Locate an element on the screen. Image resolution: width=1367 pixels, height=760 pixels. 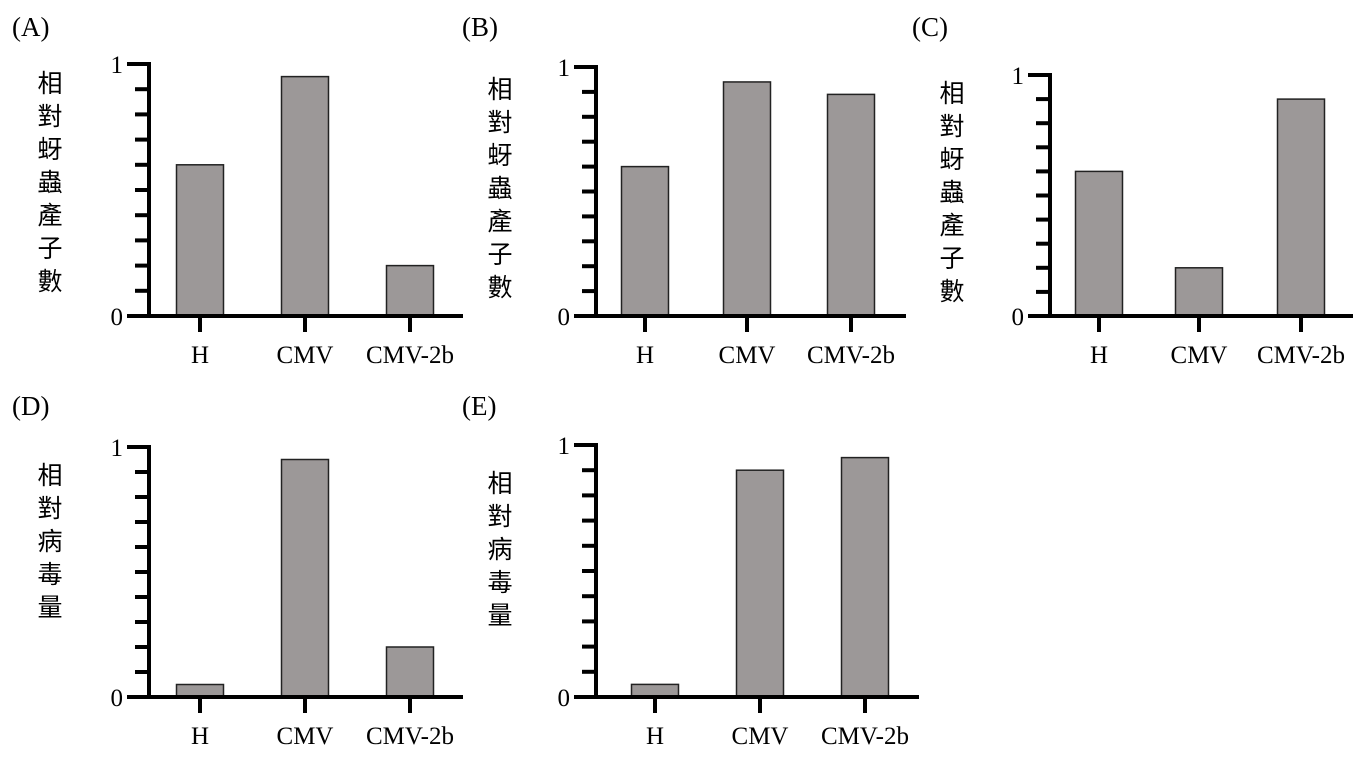
panel-e-y-axis-label: 相對病毒量 is located at coordinates (499, 549).